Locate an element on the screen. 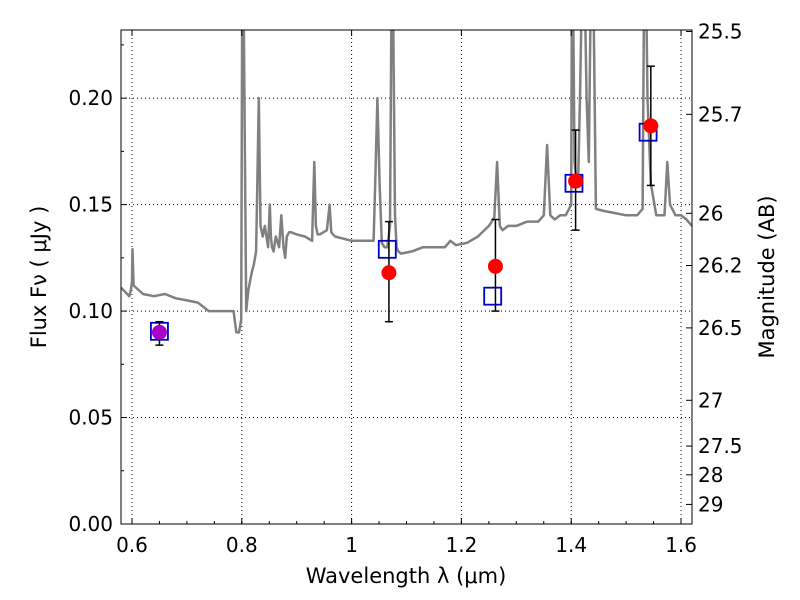 This screenshot has height=600, width=800. y2-tick-label: 25.7 is located at coordinates (720, 114).